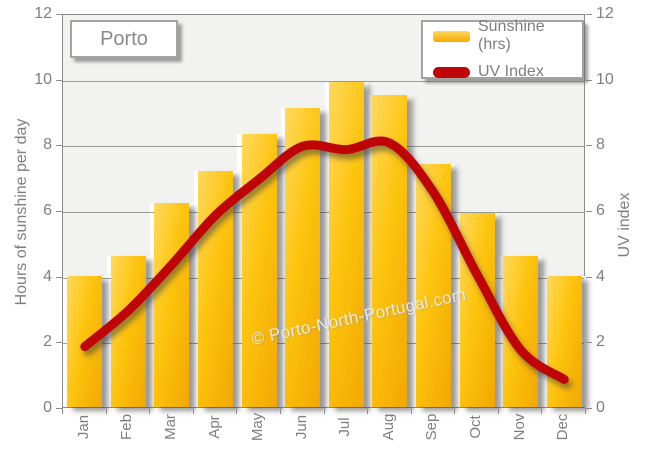  Describe the element at coordinates (43, 13) in the screenshot. I see `left-axis-tick-label: 12` at that location.